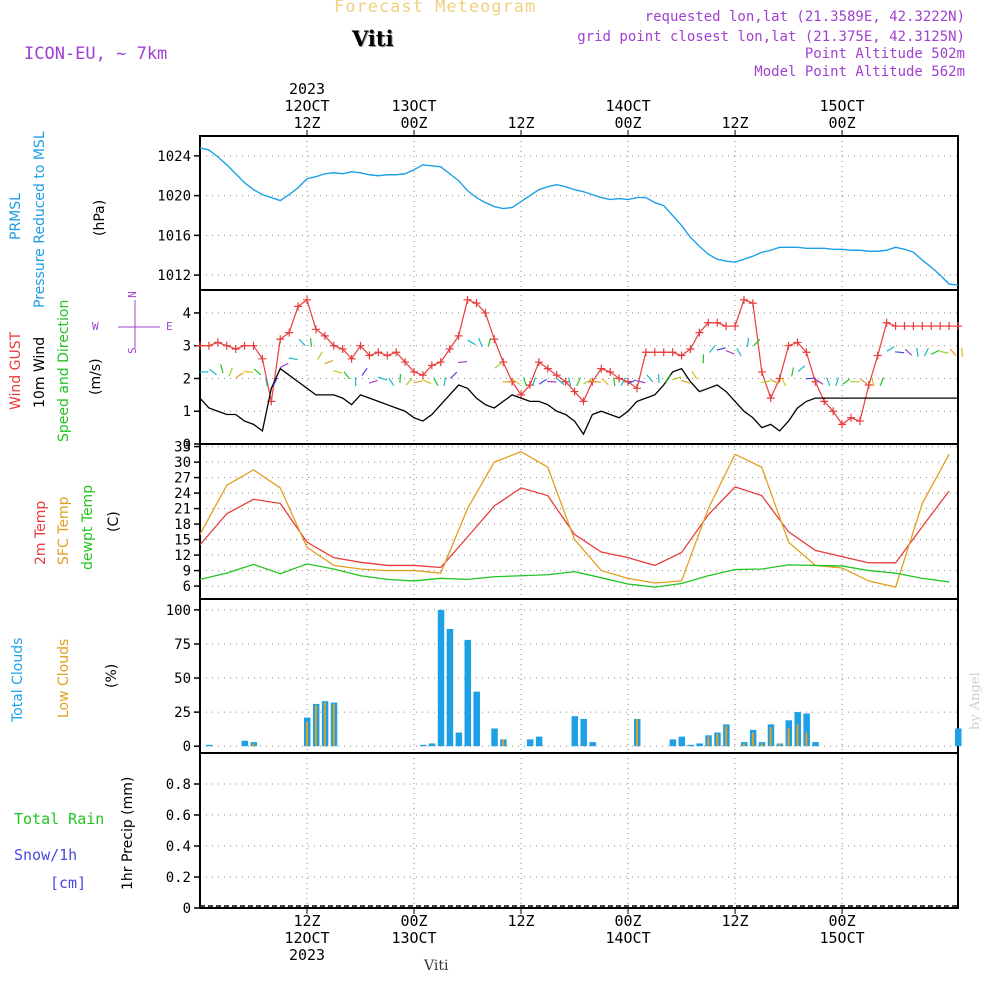 The width and height of the screenshot is (1000, 1000). What do you see at coordinates (373, 38) in the screenshot?
I see `station-name: Viti` at bounding box center [373, 38].